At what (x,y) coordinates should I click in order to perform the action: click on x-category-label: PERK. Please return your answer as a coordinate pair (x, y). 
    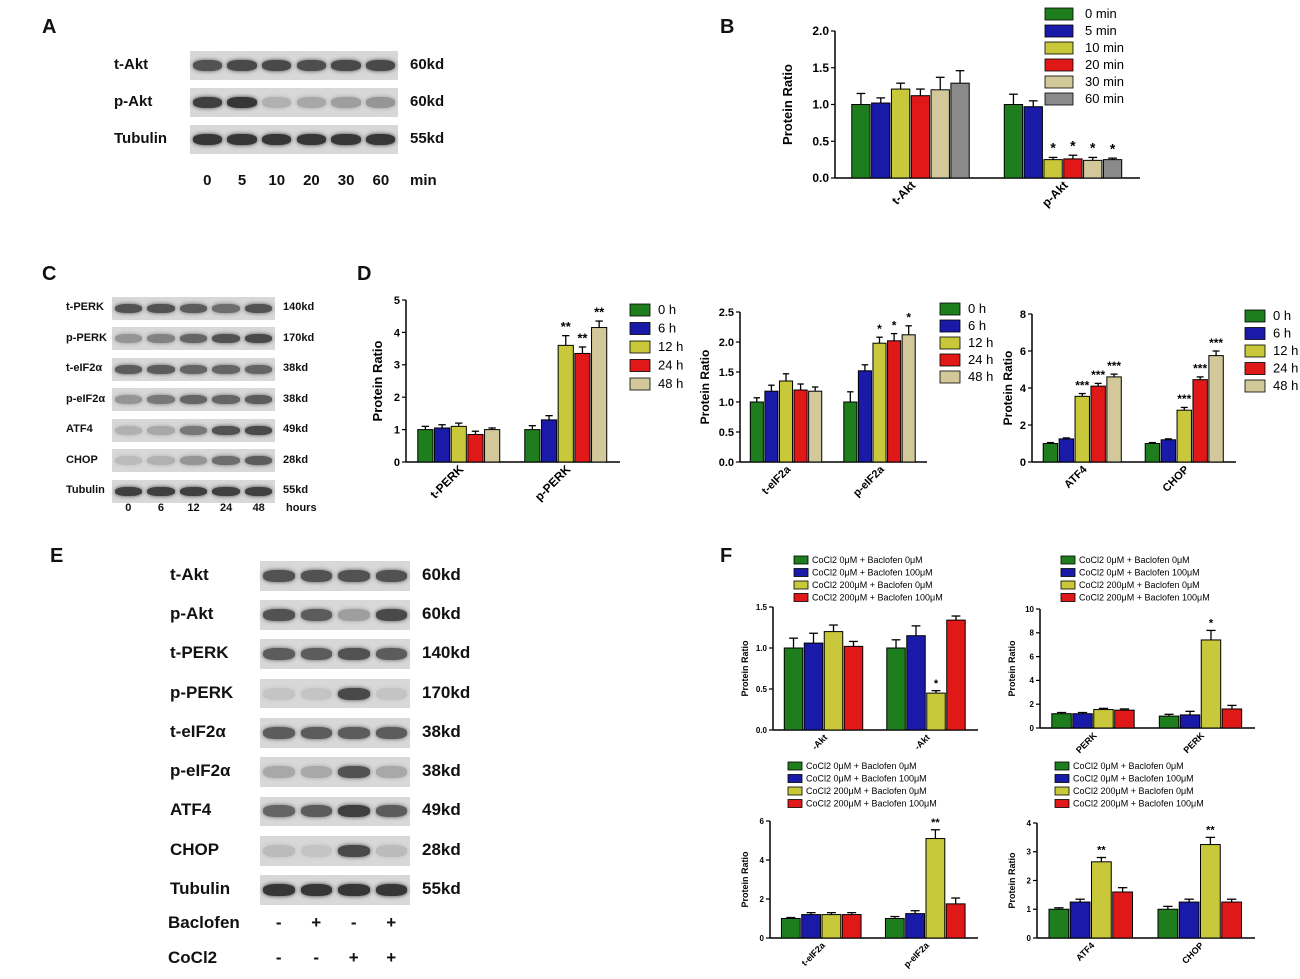
    Looking at the image, I should click on (1194, 742).